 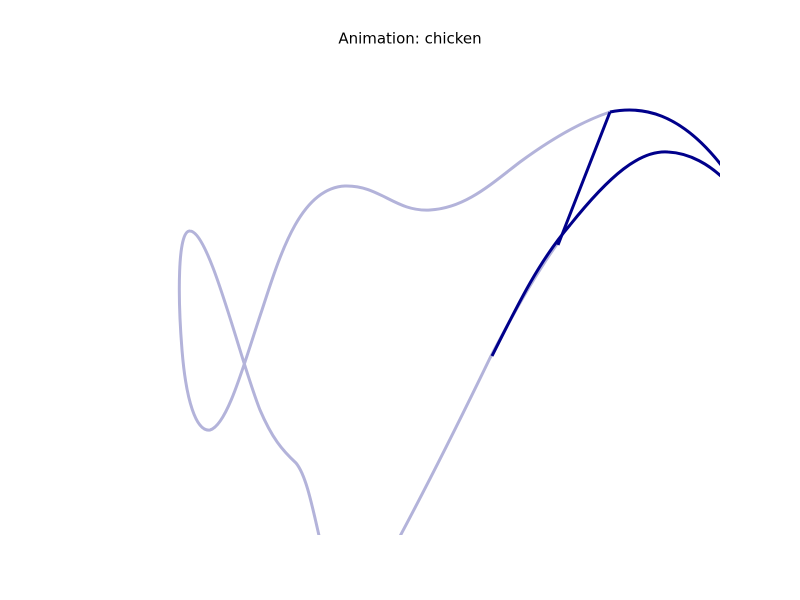 I want to click on trail-curve, so click(x=480, y=387).